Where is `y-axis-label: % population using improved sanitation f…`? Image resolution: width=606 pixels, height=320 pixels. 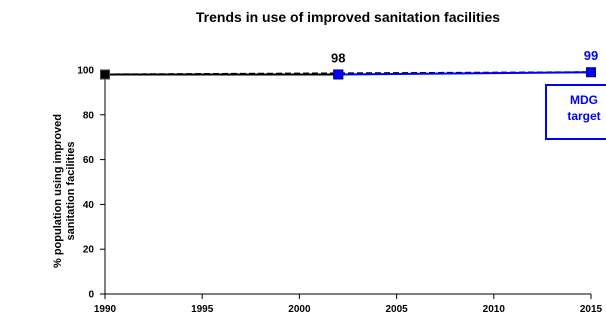 y-axis-label: % population using improved sanitation f… is located at coordinates (64, 191).